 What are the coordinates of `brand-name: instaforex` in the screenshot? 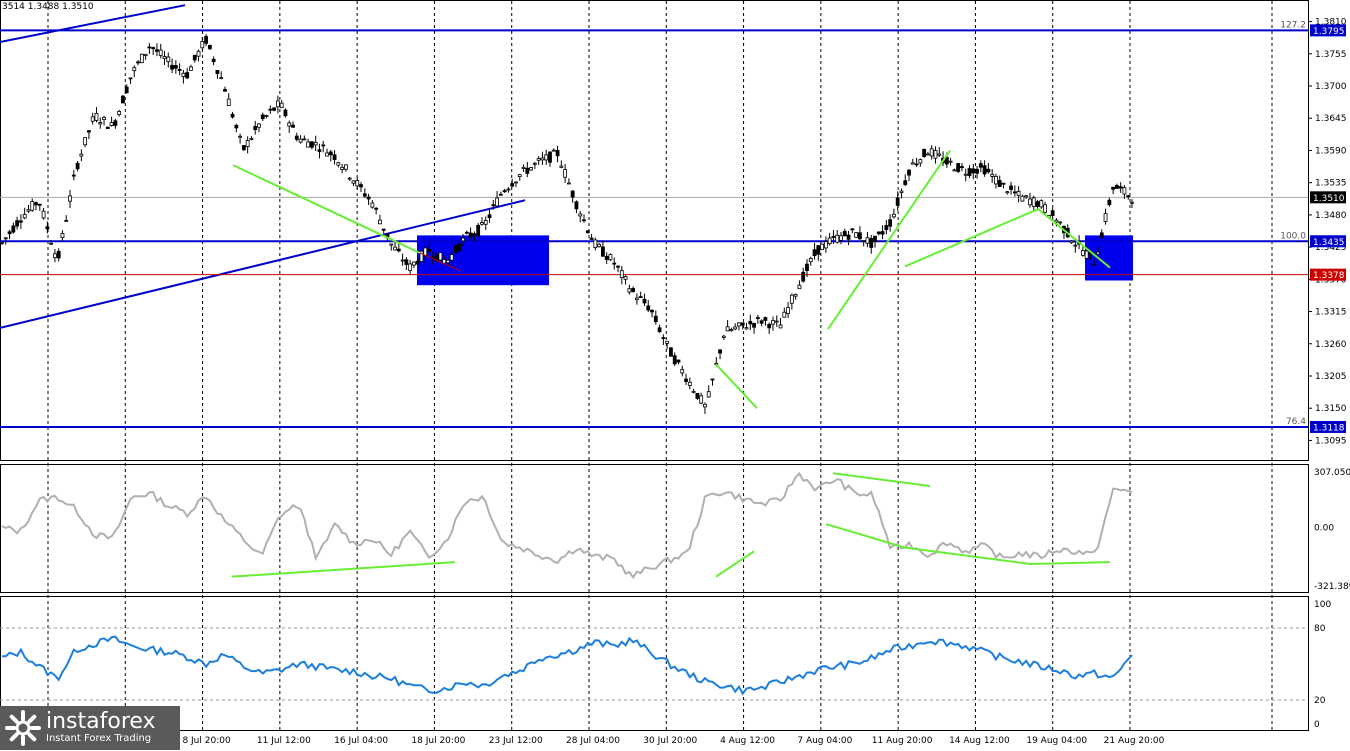 It's located at (101, 721).